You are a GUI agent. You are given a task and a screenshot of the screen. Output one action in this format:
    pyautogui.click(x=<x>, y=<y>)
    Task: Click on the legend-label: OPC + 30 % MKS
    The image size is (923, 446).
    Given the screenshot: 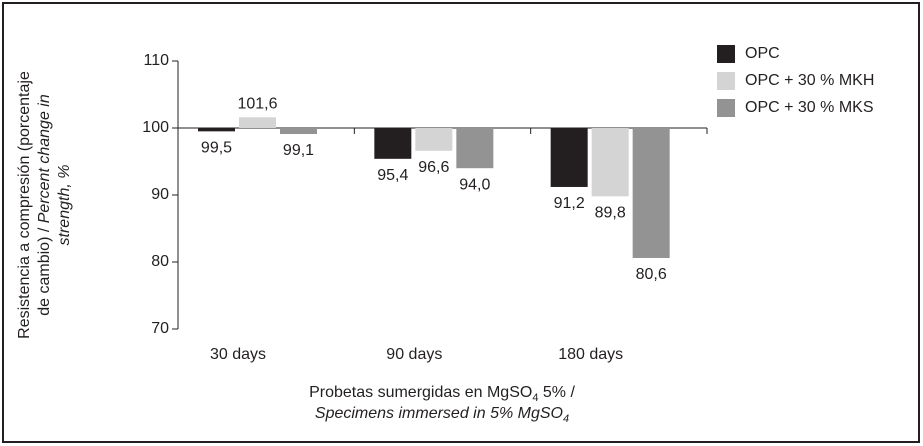 What is the action you would take?
    pyautogui.click(x=809, y=107)
    